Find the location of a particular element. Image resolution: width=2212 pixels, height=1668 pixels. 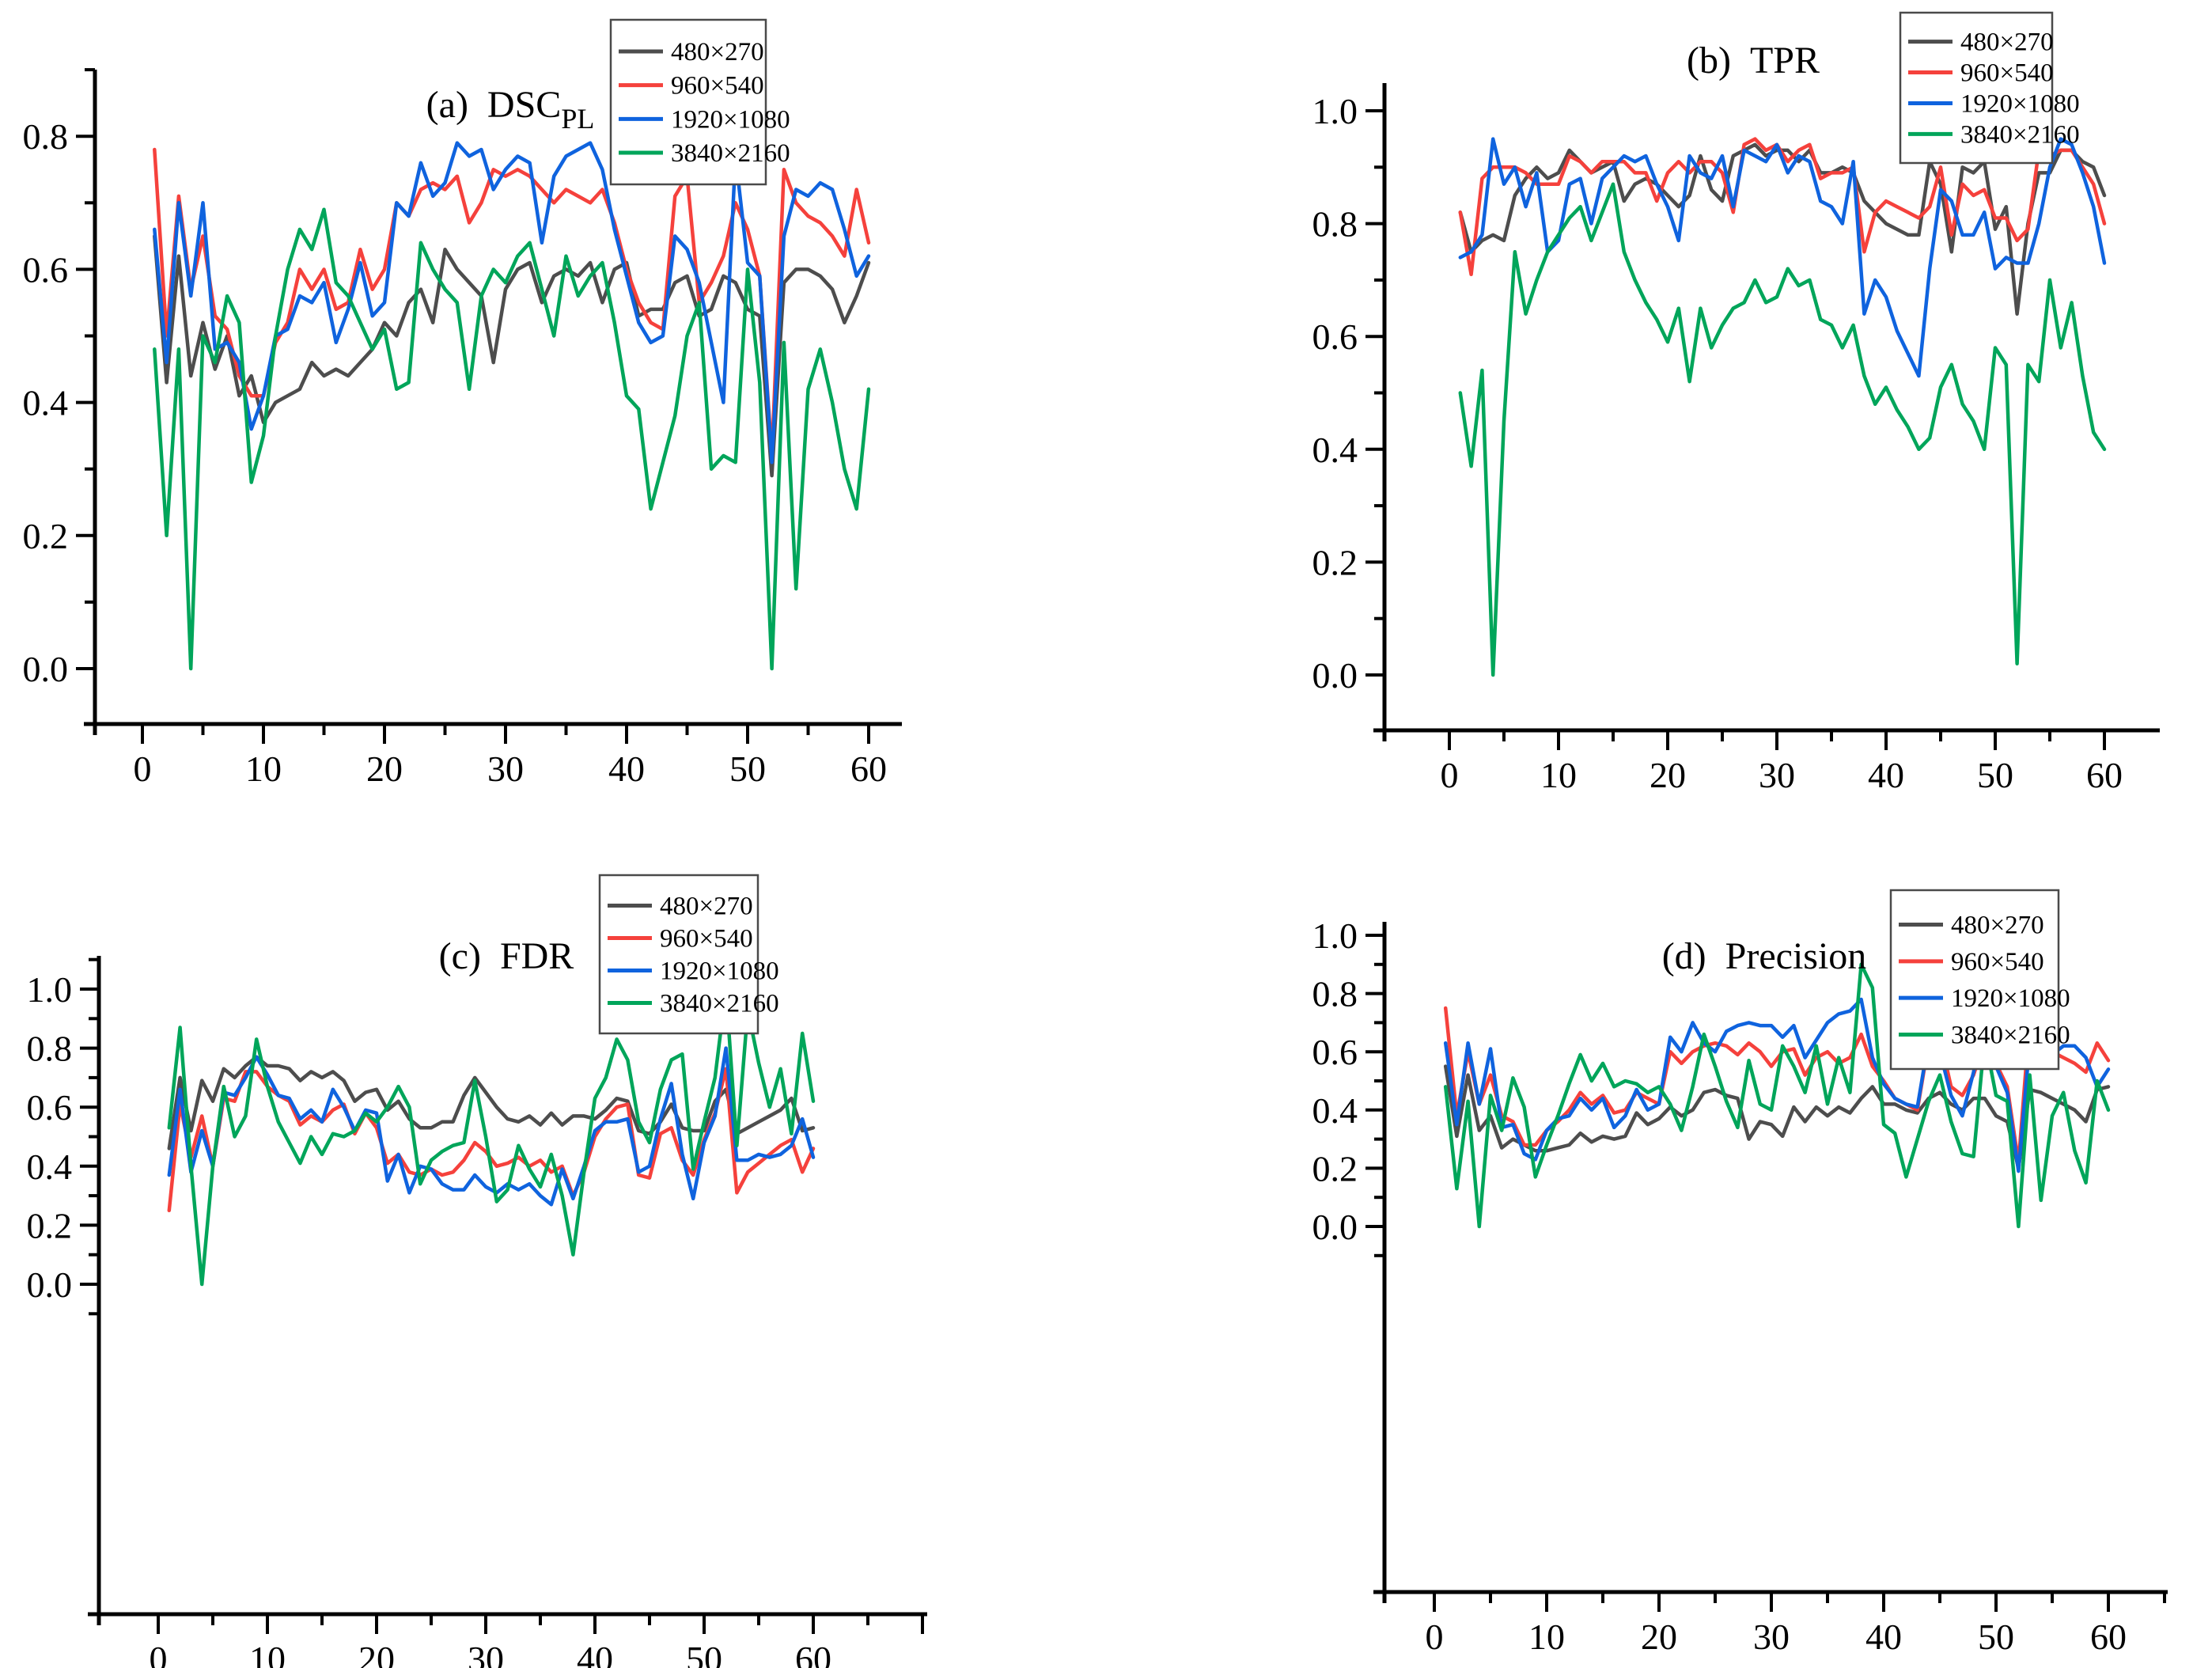

series-line-960x540 is located at coordinates (1783, 207).